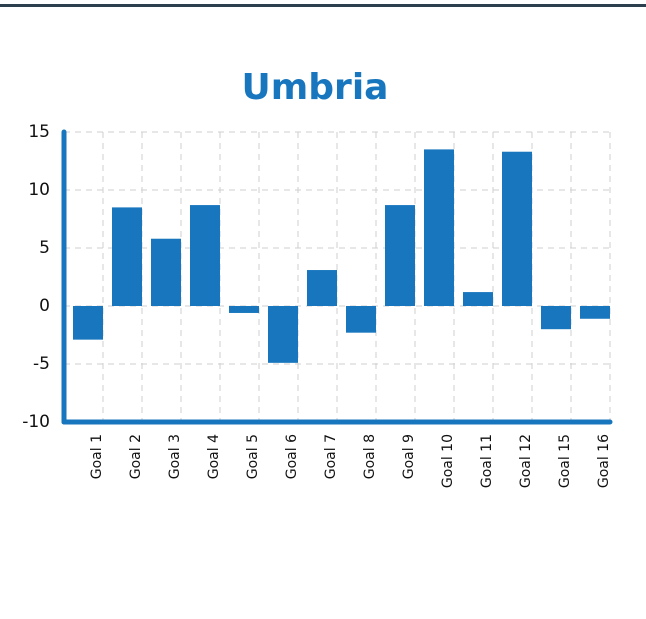 Image resolution: width=646 pixels, height=619 pixels. I want to click on y-tick-label: -10, so click(36, 422).